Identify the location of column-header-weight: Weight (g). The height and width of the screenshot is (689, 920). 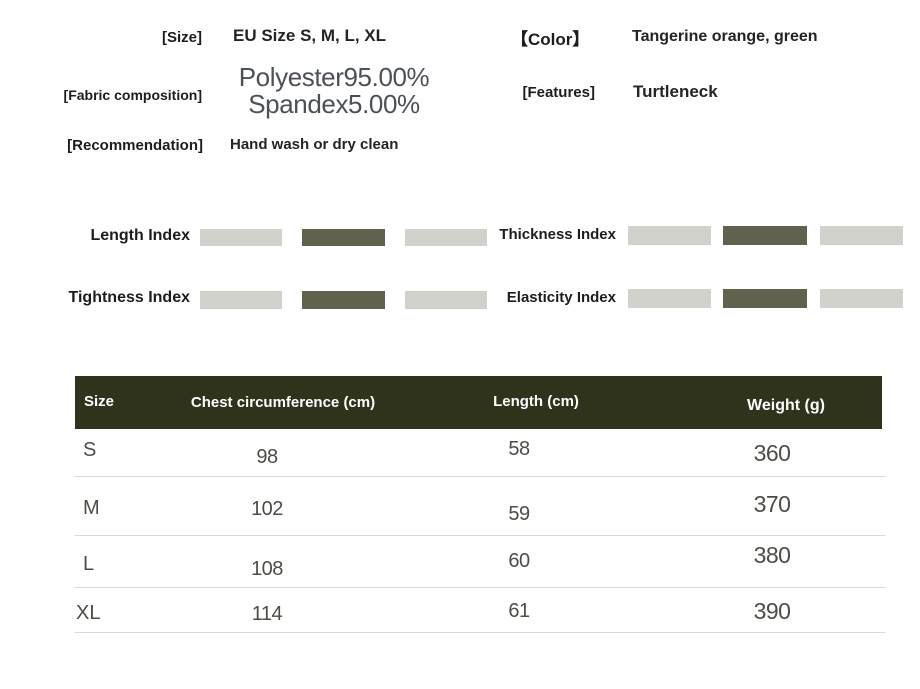
(786, 405).